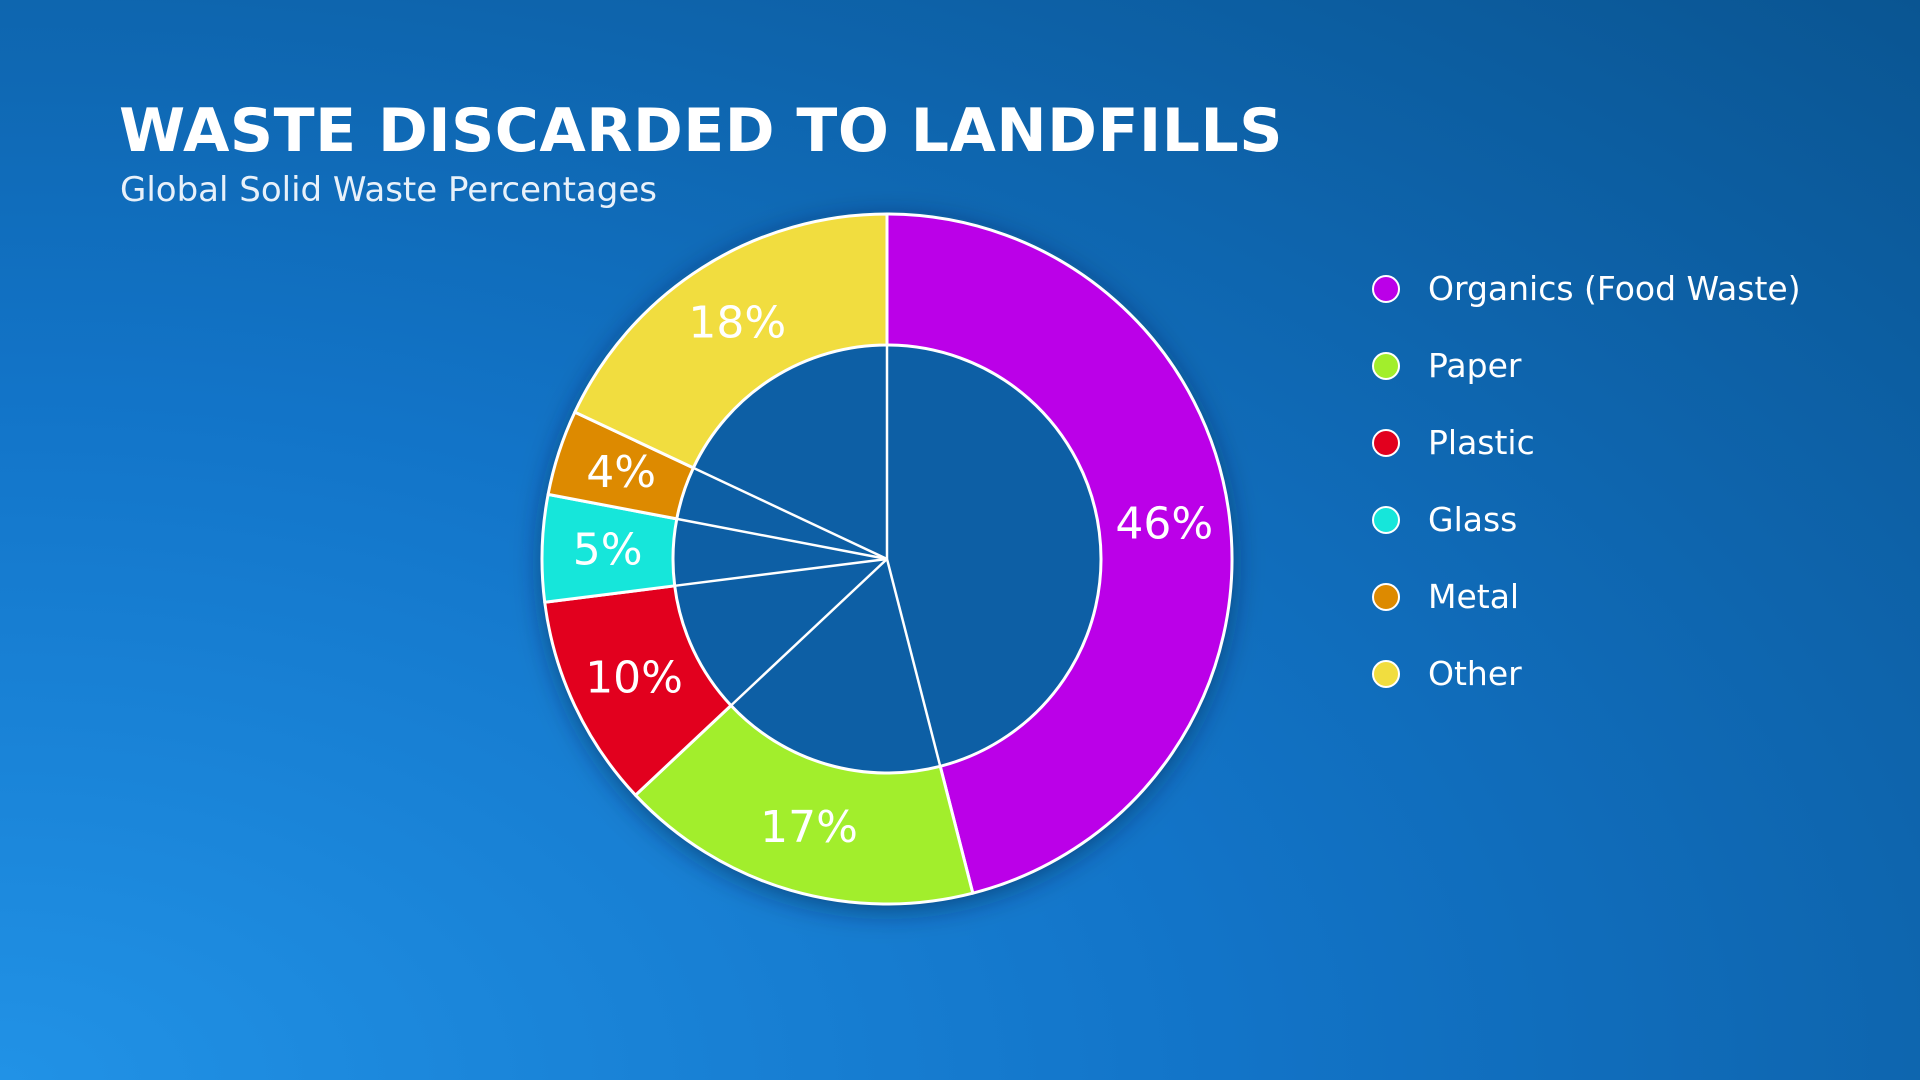 This screenshot has height=1080, width=1920. I want to click on chart-subtitle: Global Solid Waste Percentages, so click(388, 190).